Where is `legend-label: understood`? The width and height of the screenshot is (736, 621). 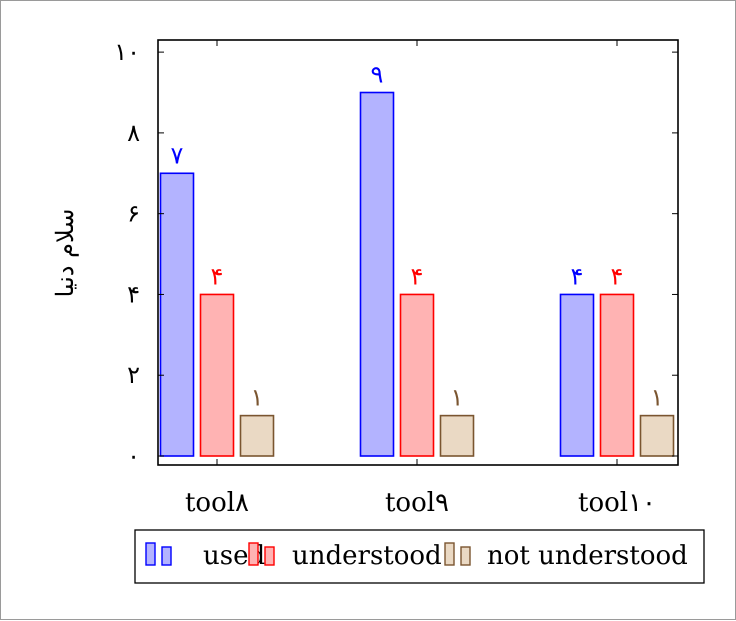 legend-label: understood is located at coordinates (367, 556).